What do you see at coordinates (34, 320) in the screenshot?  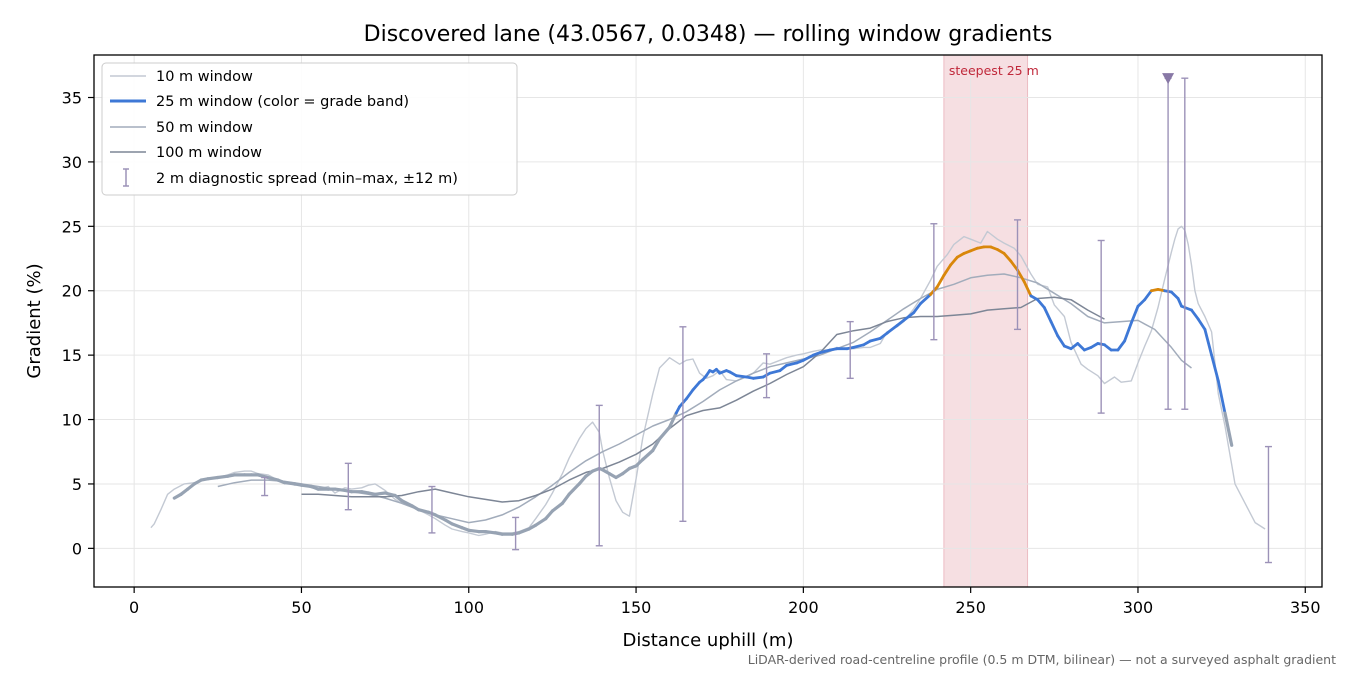 I see `y-axis-label: Gradient (%)` at bounding box center [34, 320].